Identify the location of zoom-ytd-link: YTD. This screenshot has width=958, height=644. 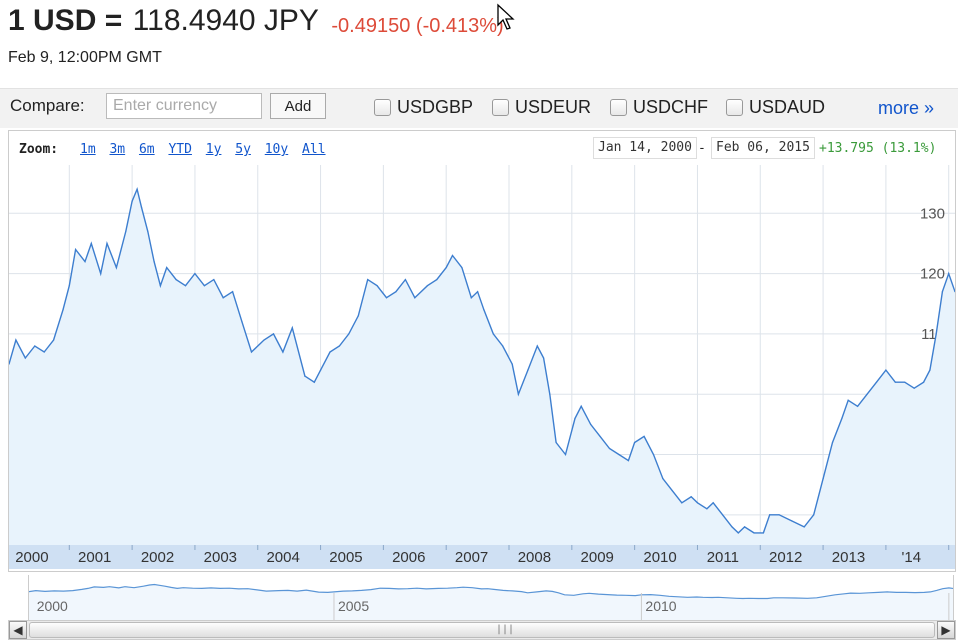
(180, 149).